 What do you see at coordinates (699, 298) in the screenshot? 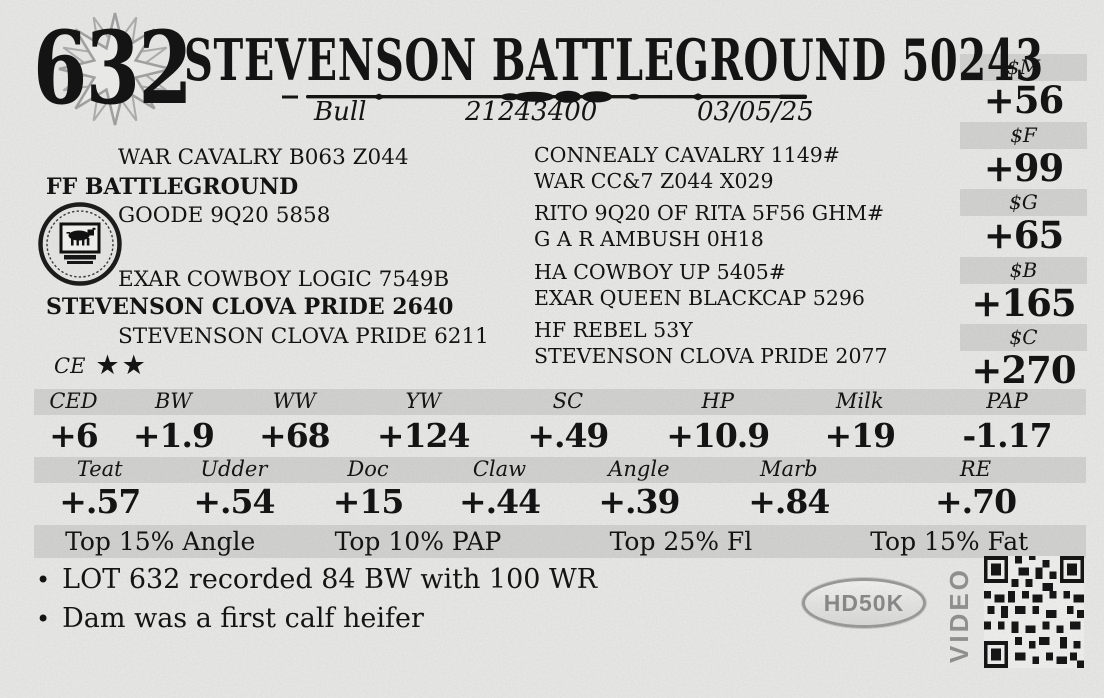
I see `pedigree-ancestor: EXAR QUEEN BLACKCAP 5296` at bounding box center [699, 298].